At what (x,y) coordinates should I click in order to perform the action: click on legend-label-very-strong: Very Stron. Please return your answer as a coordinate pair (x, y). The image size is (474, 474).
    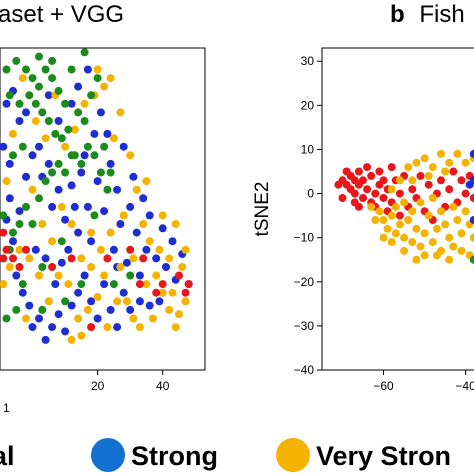
    Looking at the image, I should click on (383, 456).